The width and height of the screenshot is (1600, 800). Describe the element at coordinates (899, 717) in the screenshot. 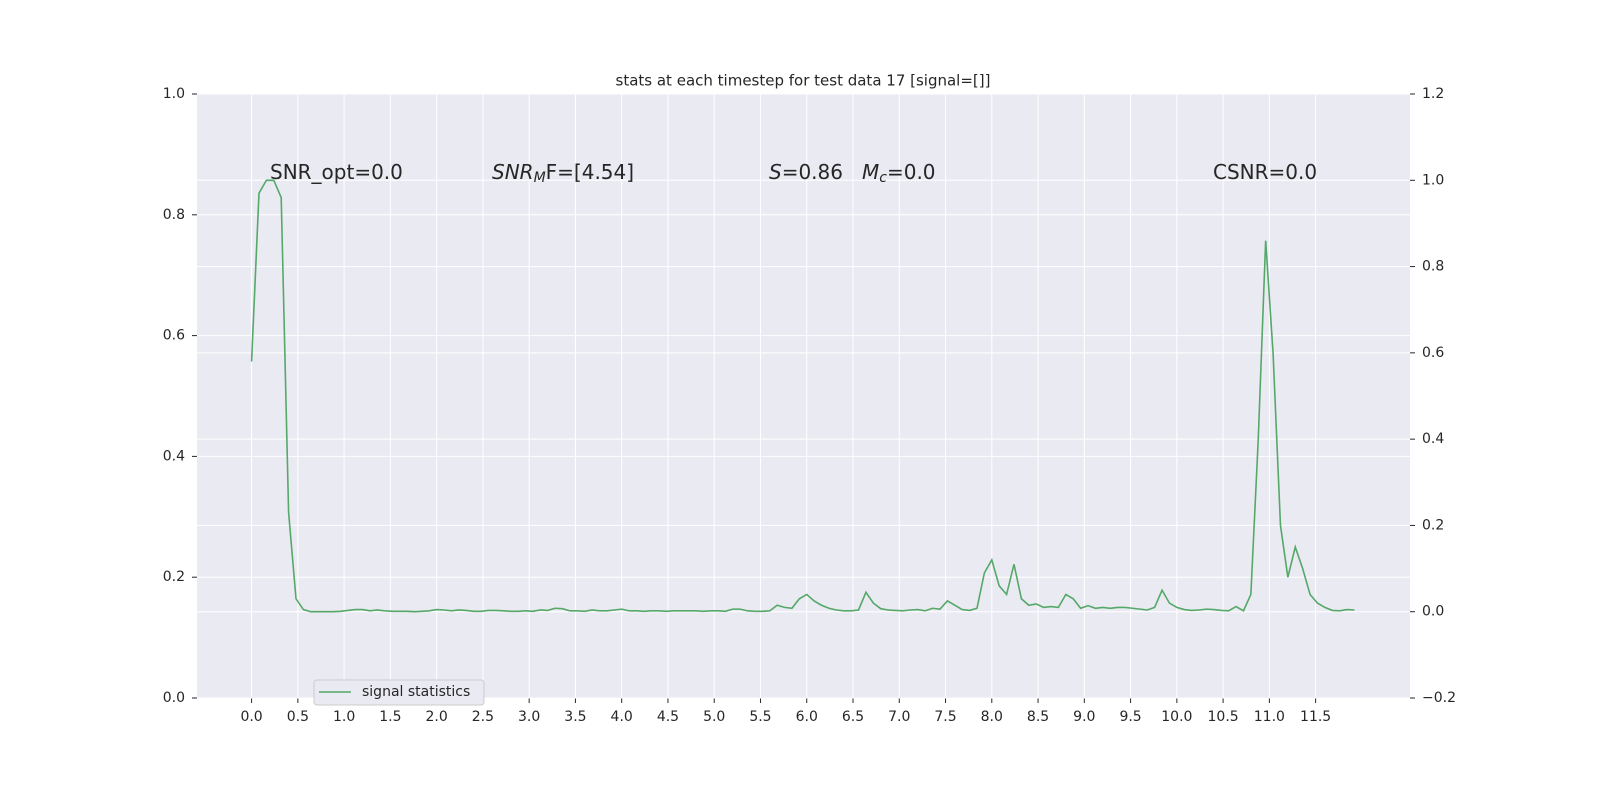

I see `x-tick-label: 7.0` at that location.